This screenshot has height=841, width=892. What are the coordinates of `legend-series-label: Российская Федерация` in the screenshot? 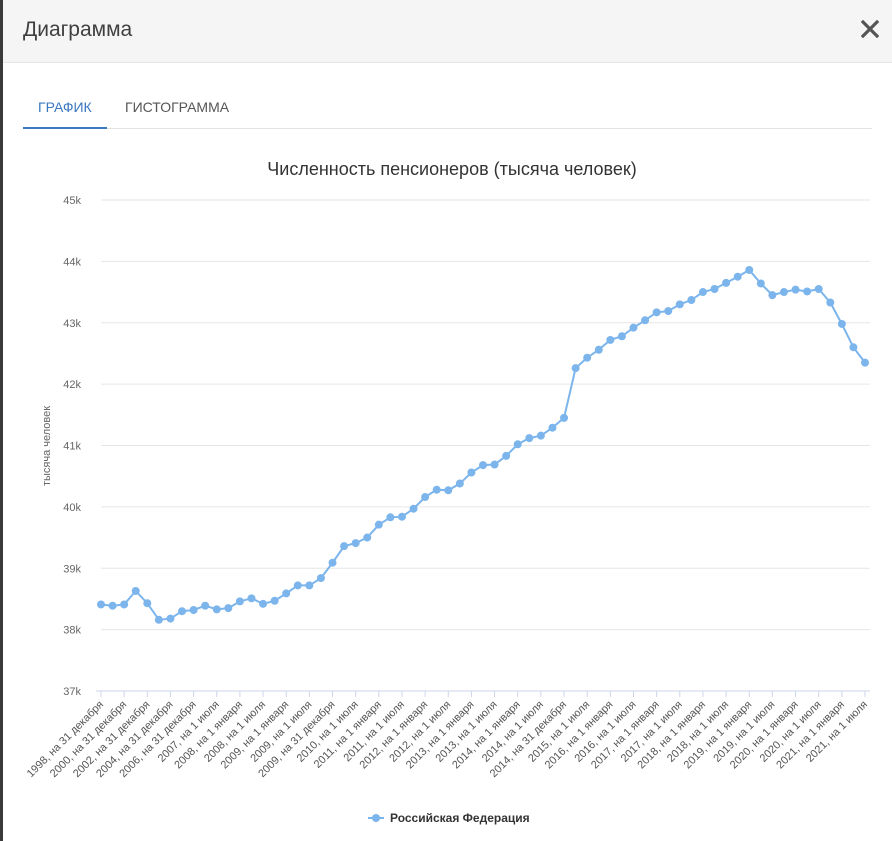 It's located at (460, 818).